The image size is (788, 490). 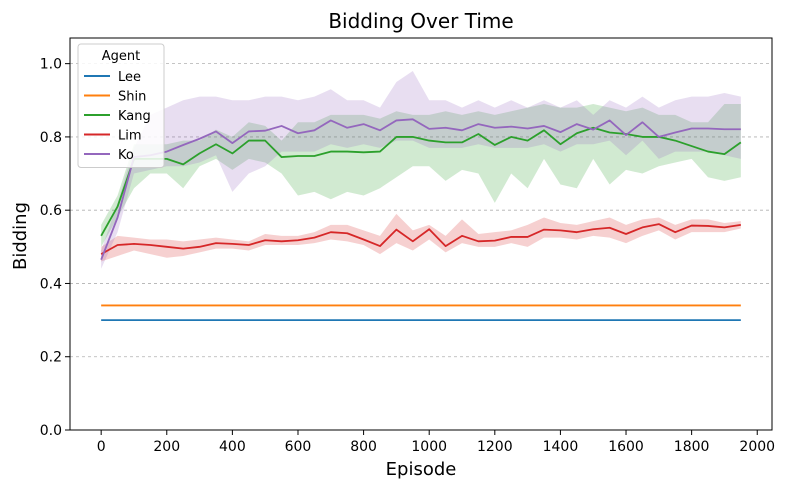 I want to click on y-tick-label: 0.6, so click(x=51, y=211).